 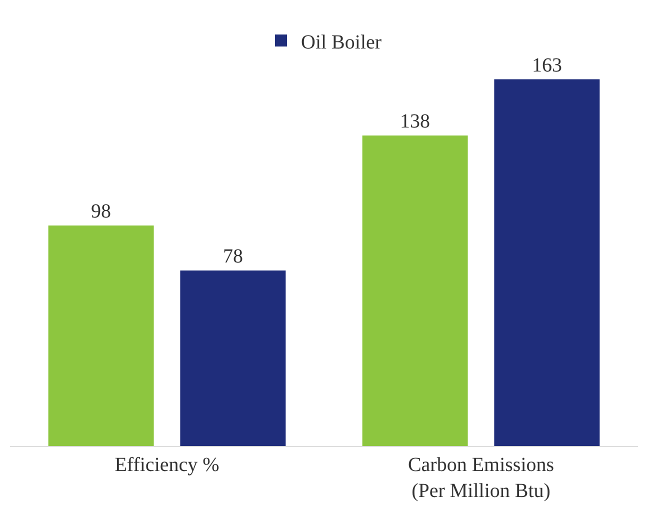 What do you see at coordinates (232, 257) in the screenshot?
I see `data-label: 78` at bounding box center [232, 257].